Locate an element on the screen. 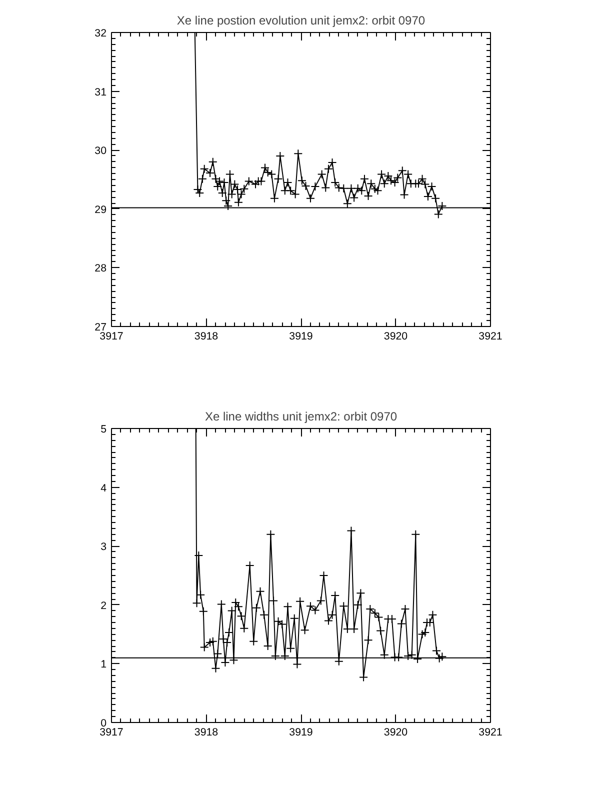 This screenshot has width=612, height=792. y-tick-label: 27 is located at coordinates (100, 328).